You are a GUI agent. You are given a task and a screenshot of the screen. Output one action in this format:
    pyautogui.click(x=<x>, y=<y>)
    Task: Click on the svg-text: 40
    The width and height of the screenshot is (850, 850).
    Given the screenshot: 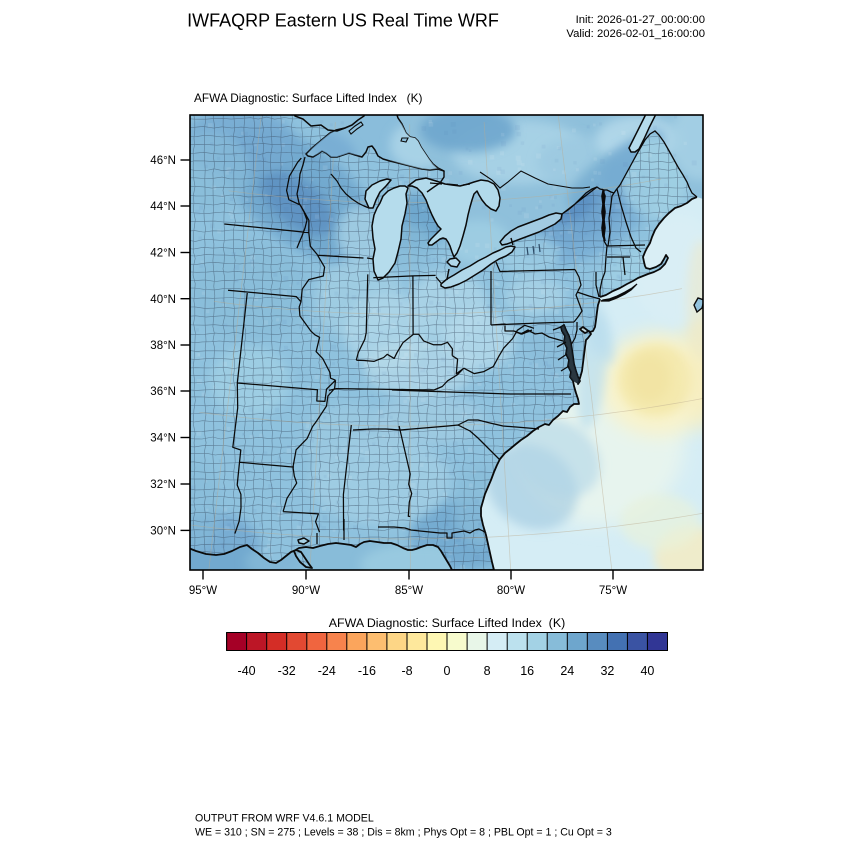 What is the action you would take?
    pyautogui.click(x=647, y=671)
    